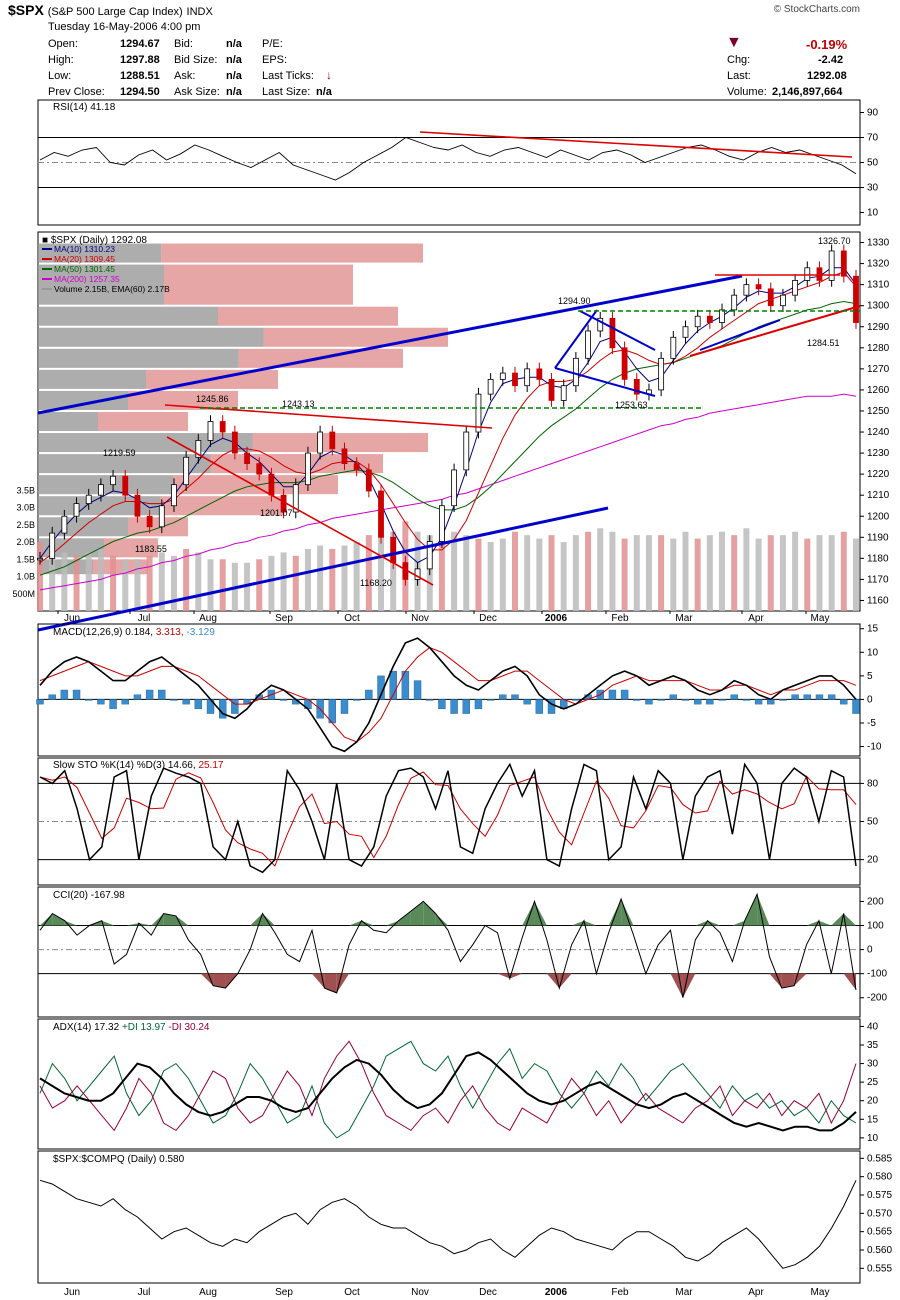  I want to click on ma-legend-item: MA(200) 1257.35, so click(87, 279).